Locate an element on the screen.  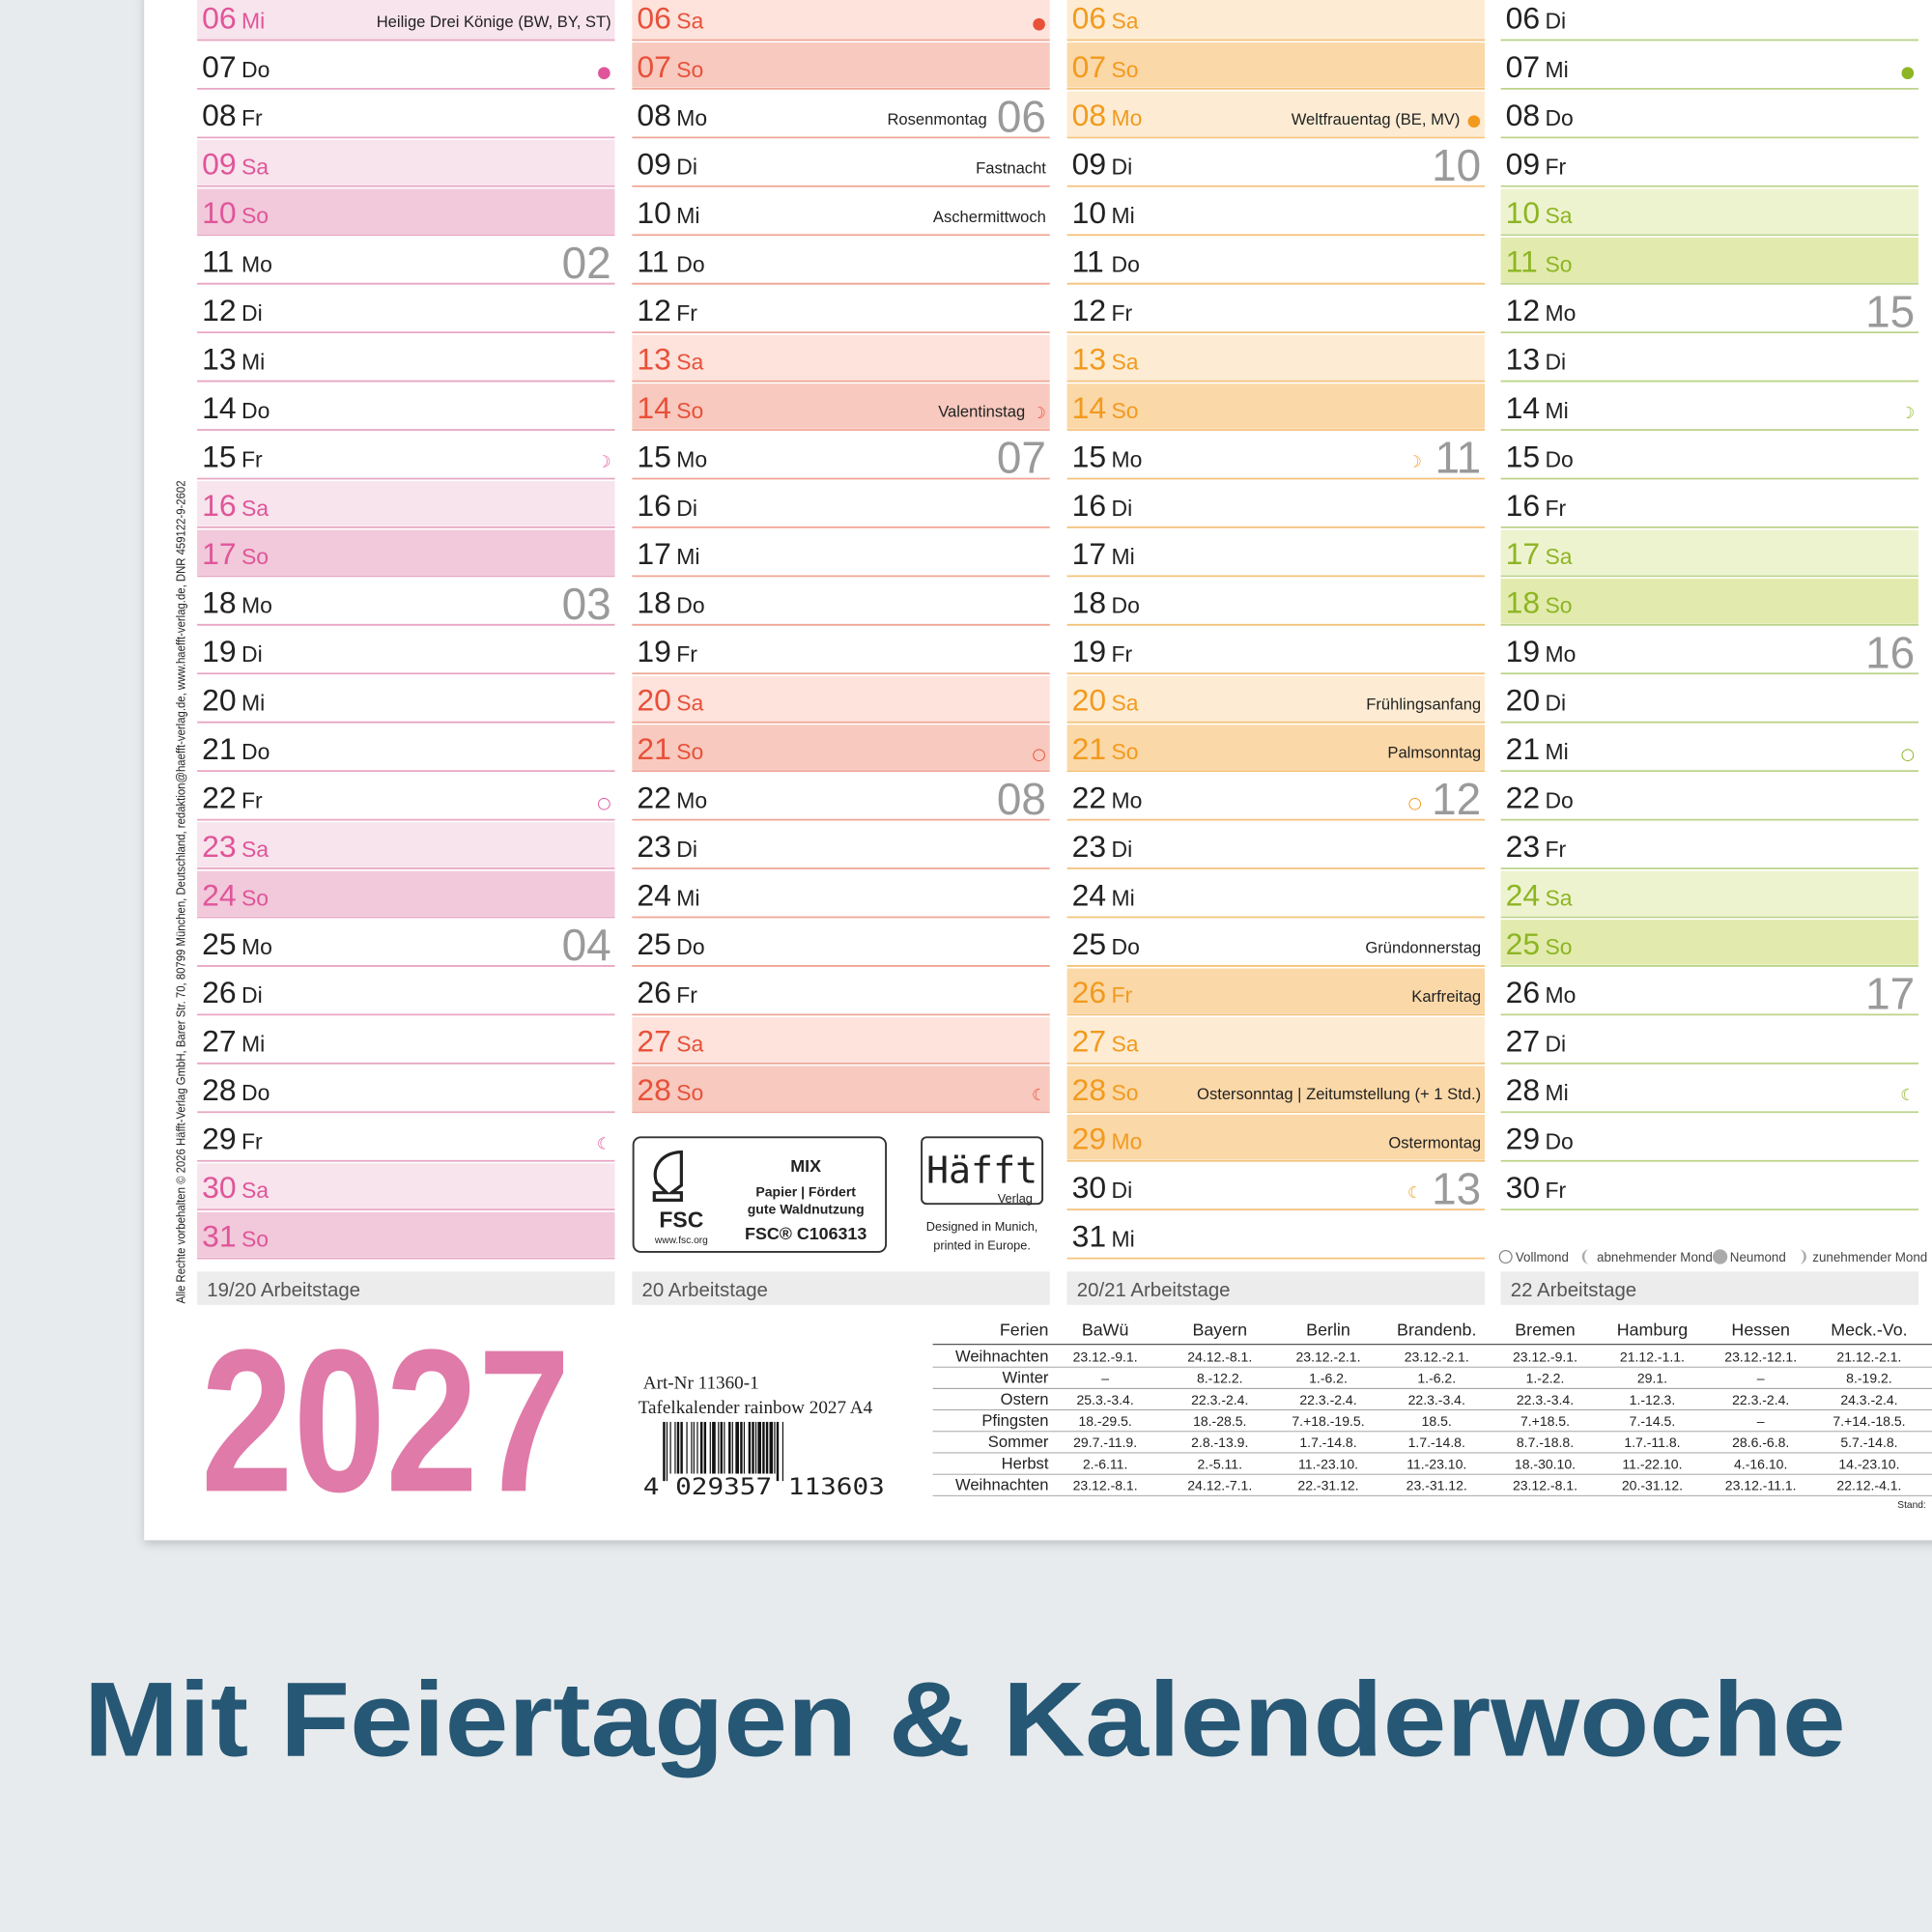
day-number: 24 is located at coordinates (653, 894).